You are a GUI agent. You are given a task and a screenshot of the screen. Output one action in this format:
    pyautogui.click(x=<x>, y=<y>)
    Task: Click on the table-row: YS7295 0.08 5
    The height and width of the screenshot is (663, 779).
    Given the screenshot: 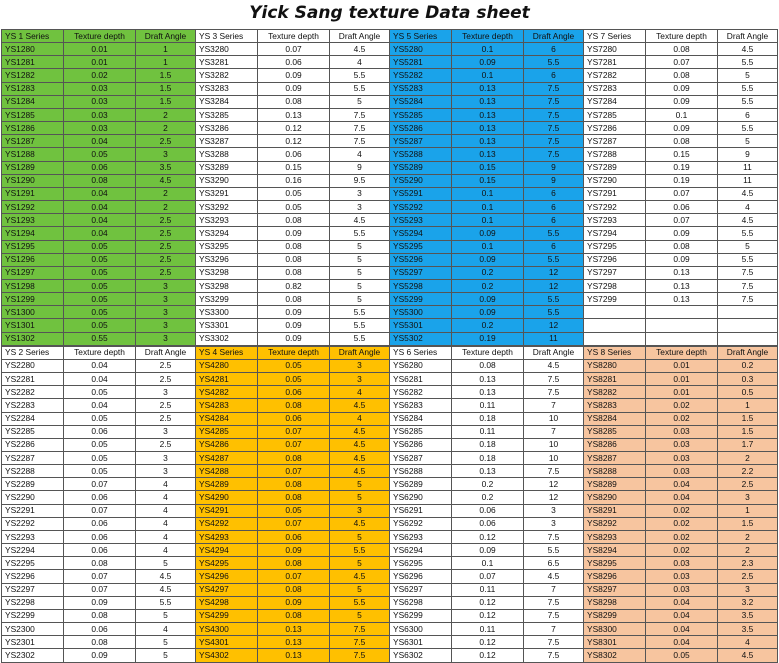 What is the action you would take?
    pyautogui.click(x=680, y=246)
    